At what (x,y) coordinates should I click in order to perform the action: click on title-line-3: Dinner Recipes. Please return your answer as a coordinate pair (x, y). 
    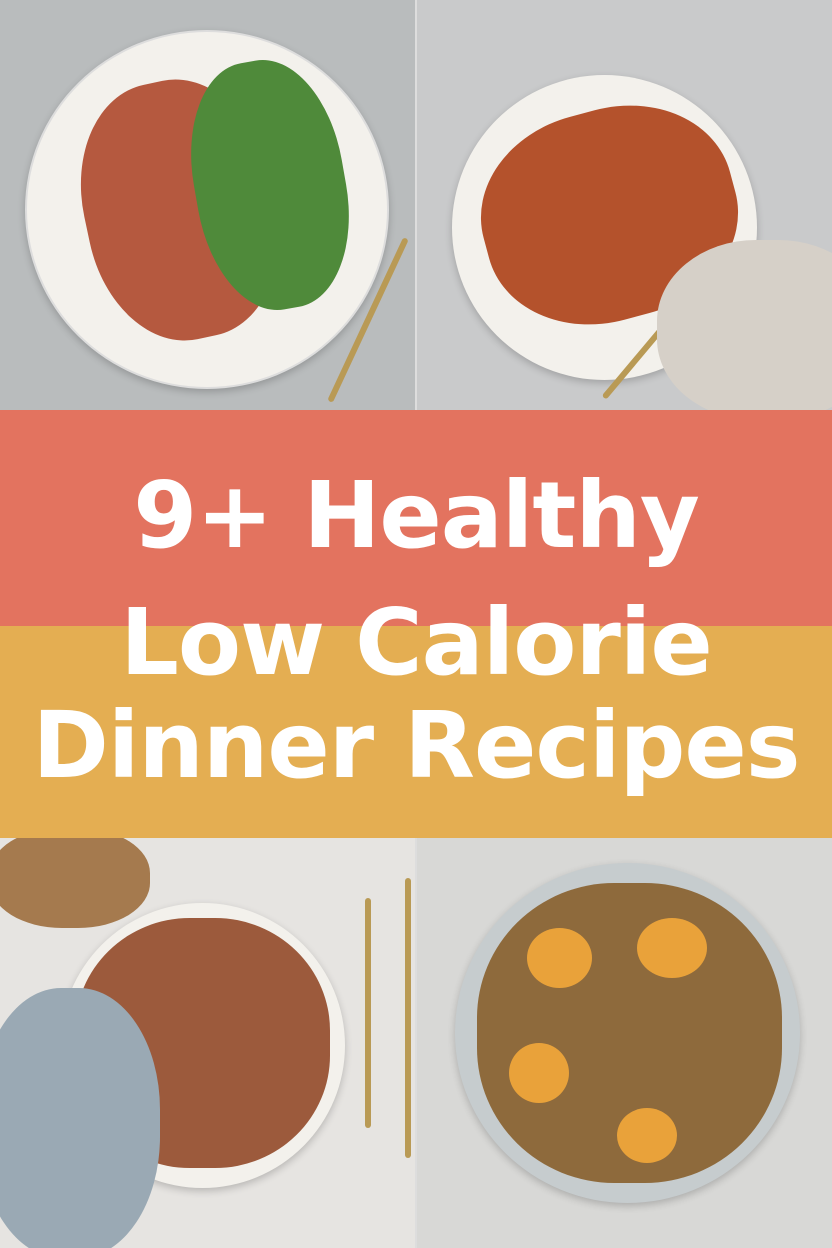
    Looking at the image, I should click on (416, 745).